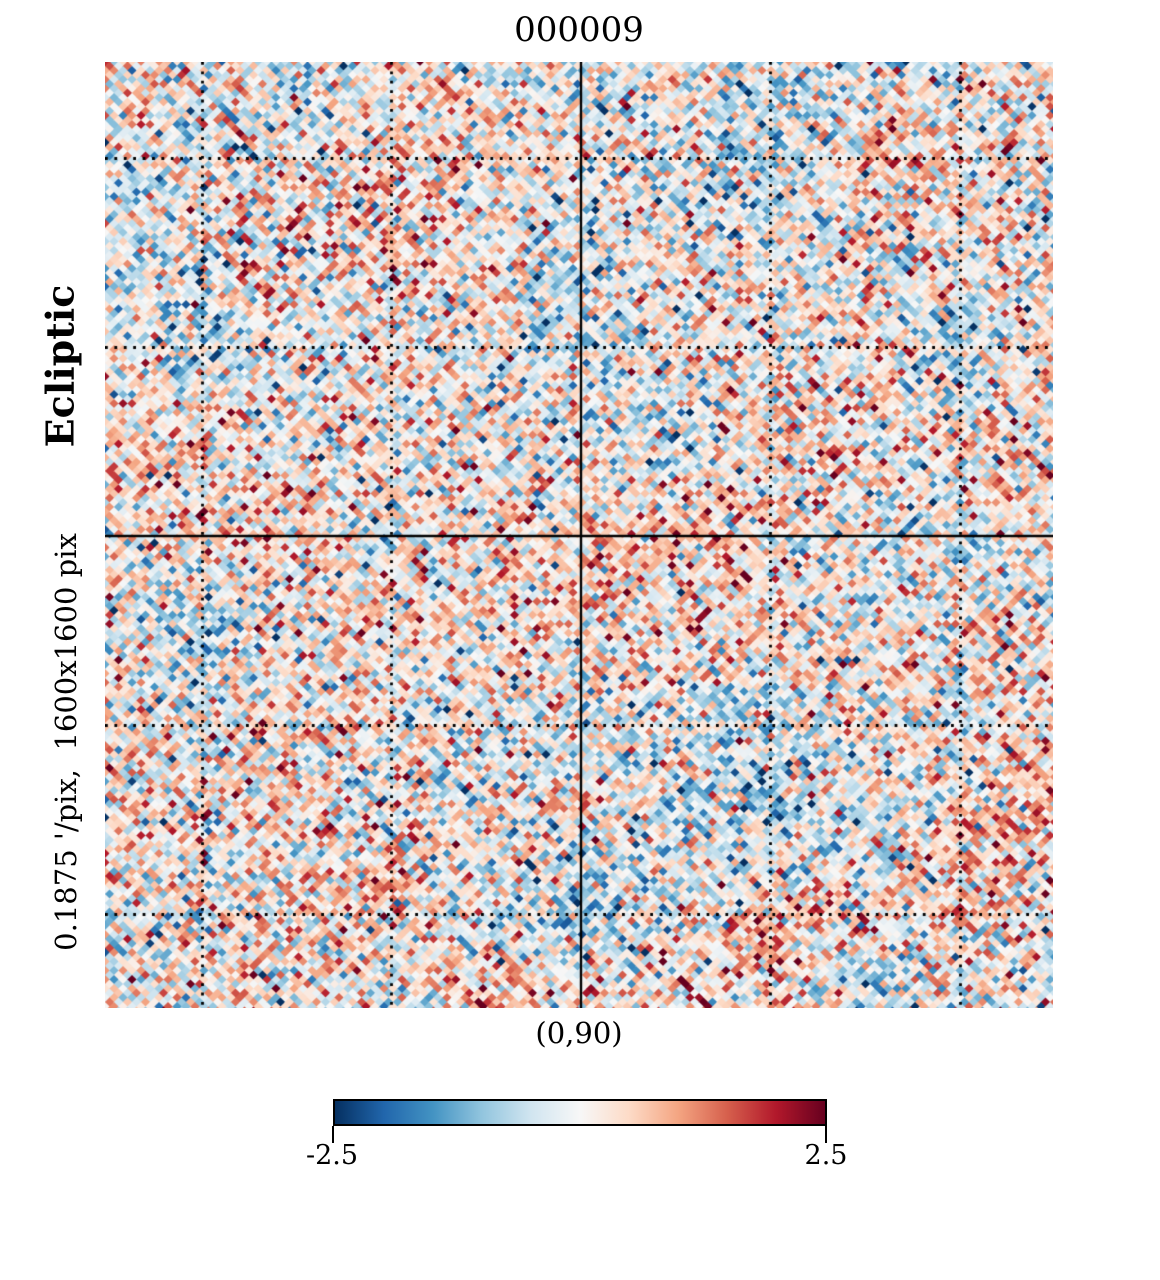  Describe the element at coordinates (60, 366) in the screenshot. I see `coordinate-system-label: Ecliptic` at that location.